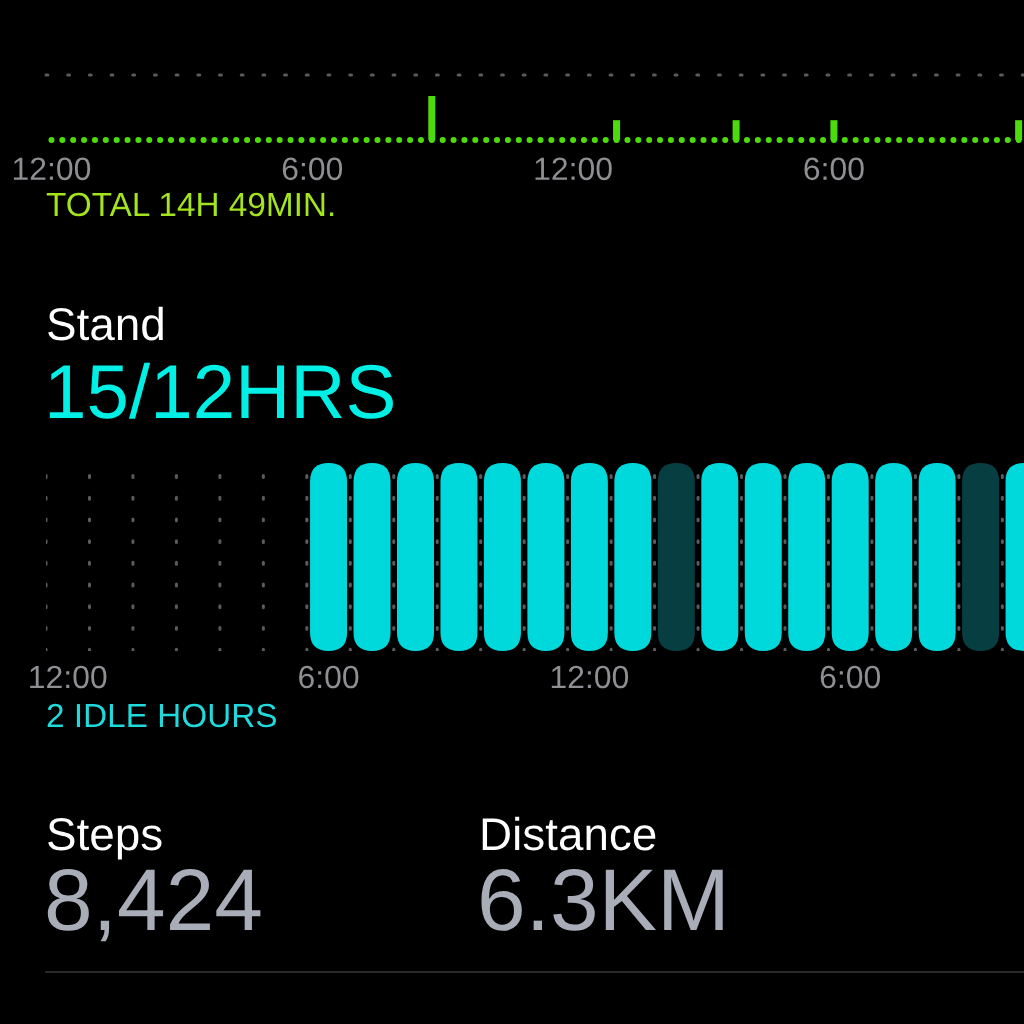  What do you see at coordinates (154, 905) in the screenshot?
I see `text: 8,424` at bounding box center [154, 905].